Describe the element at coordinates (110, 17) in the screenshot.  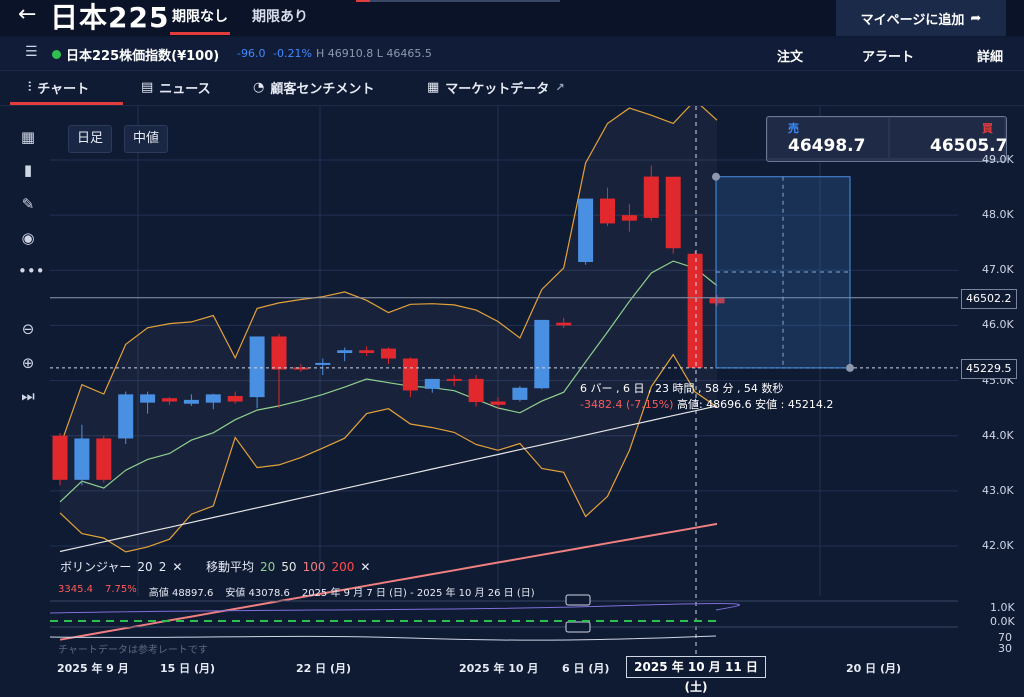
I see `page-title: 日本225` at that location.